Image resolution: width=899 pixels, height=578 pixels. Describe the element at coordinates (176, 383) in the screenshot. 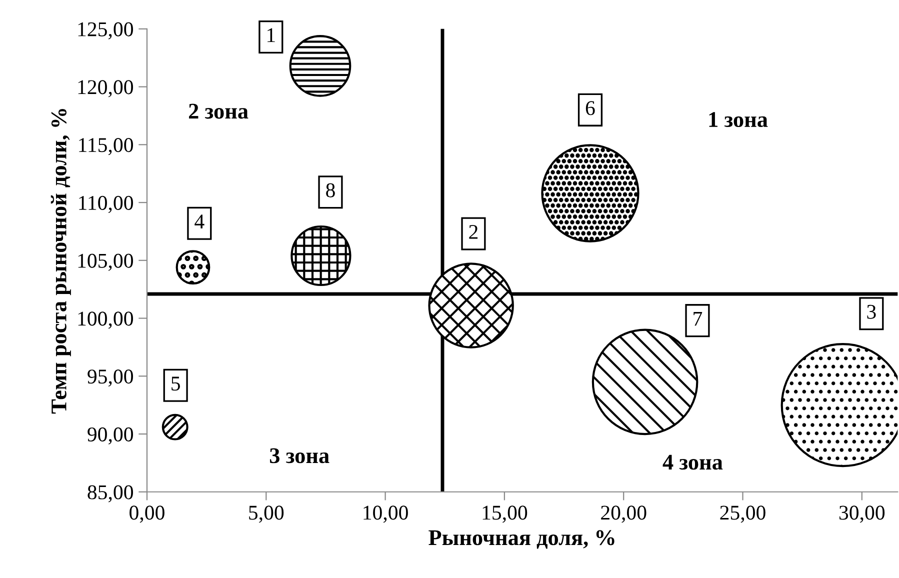

I see `annotation: 5` at that location.